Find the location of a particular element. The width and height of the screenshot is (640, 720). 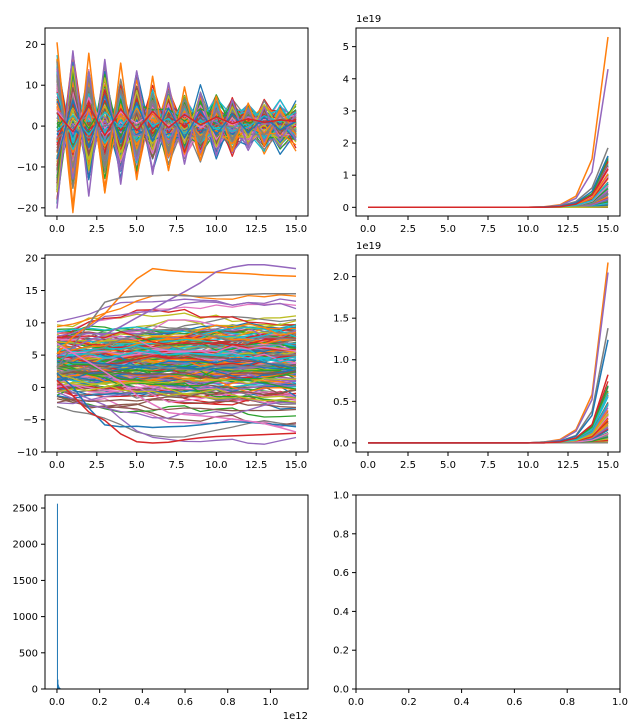

y-tick-label: −5 is located at coordinates (30, 420).